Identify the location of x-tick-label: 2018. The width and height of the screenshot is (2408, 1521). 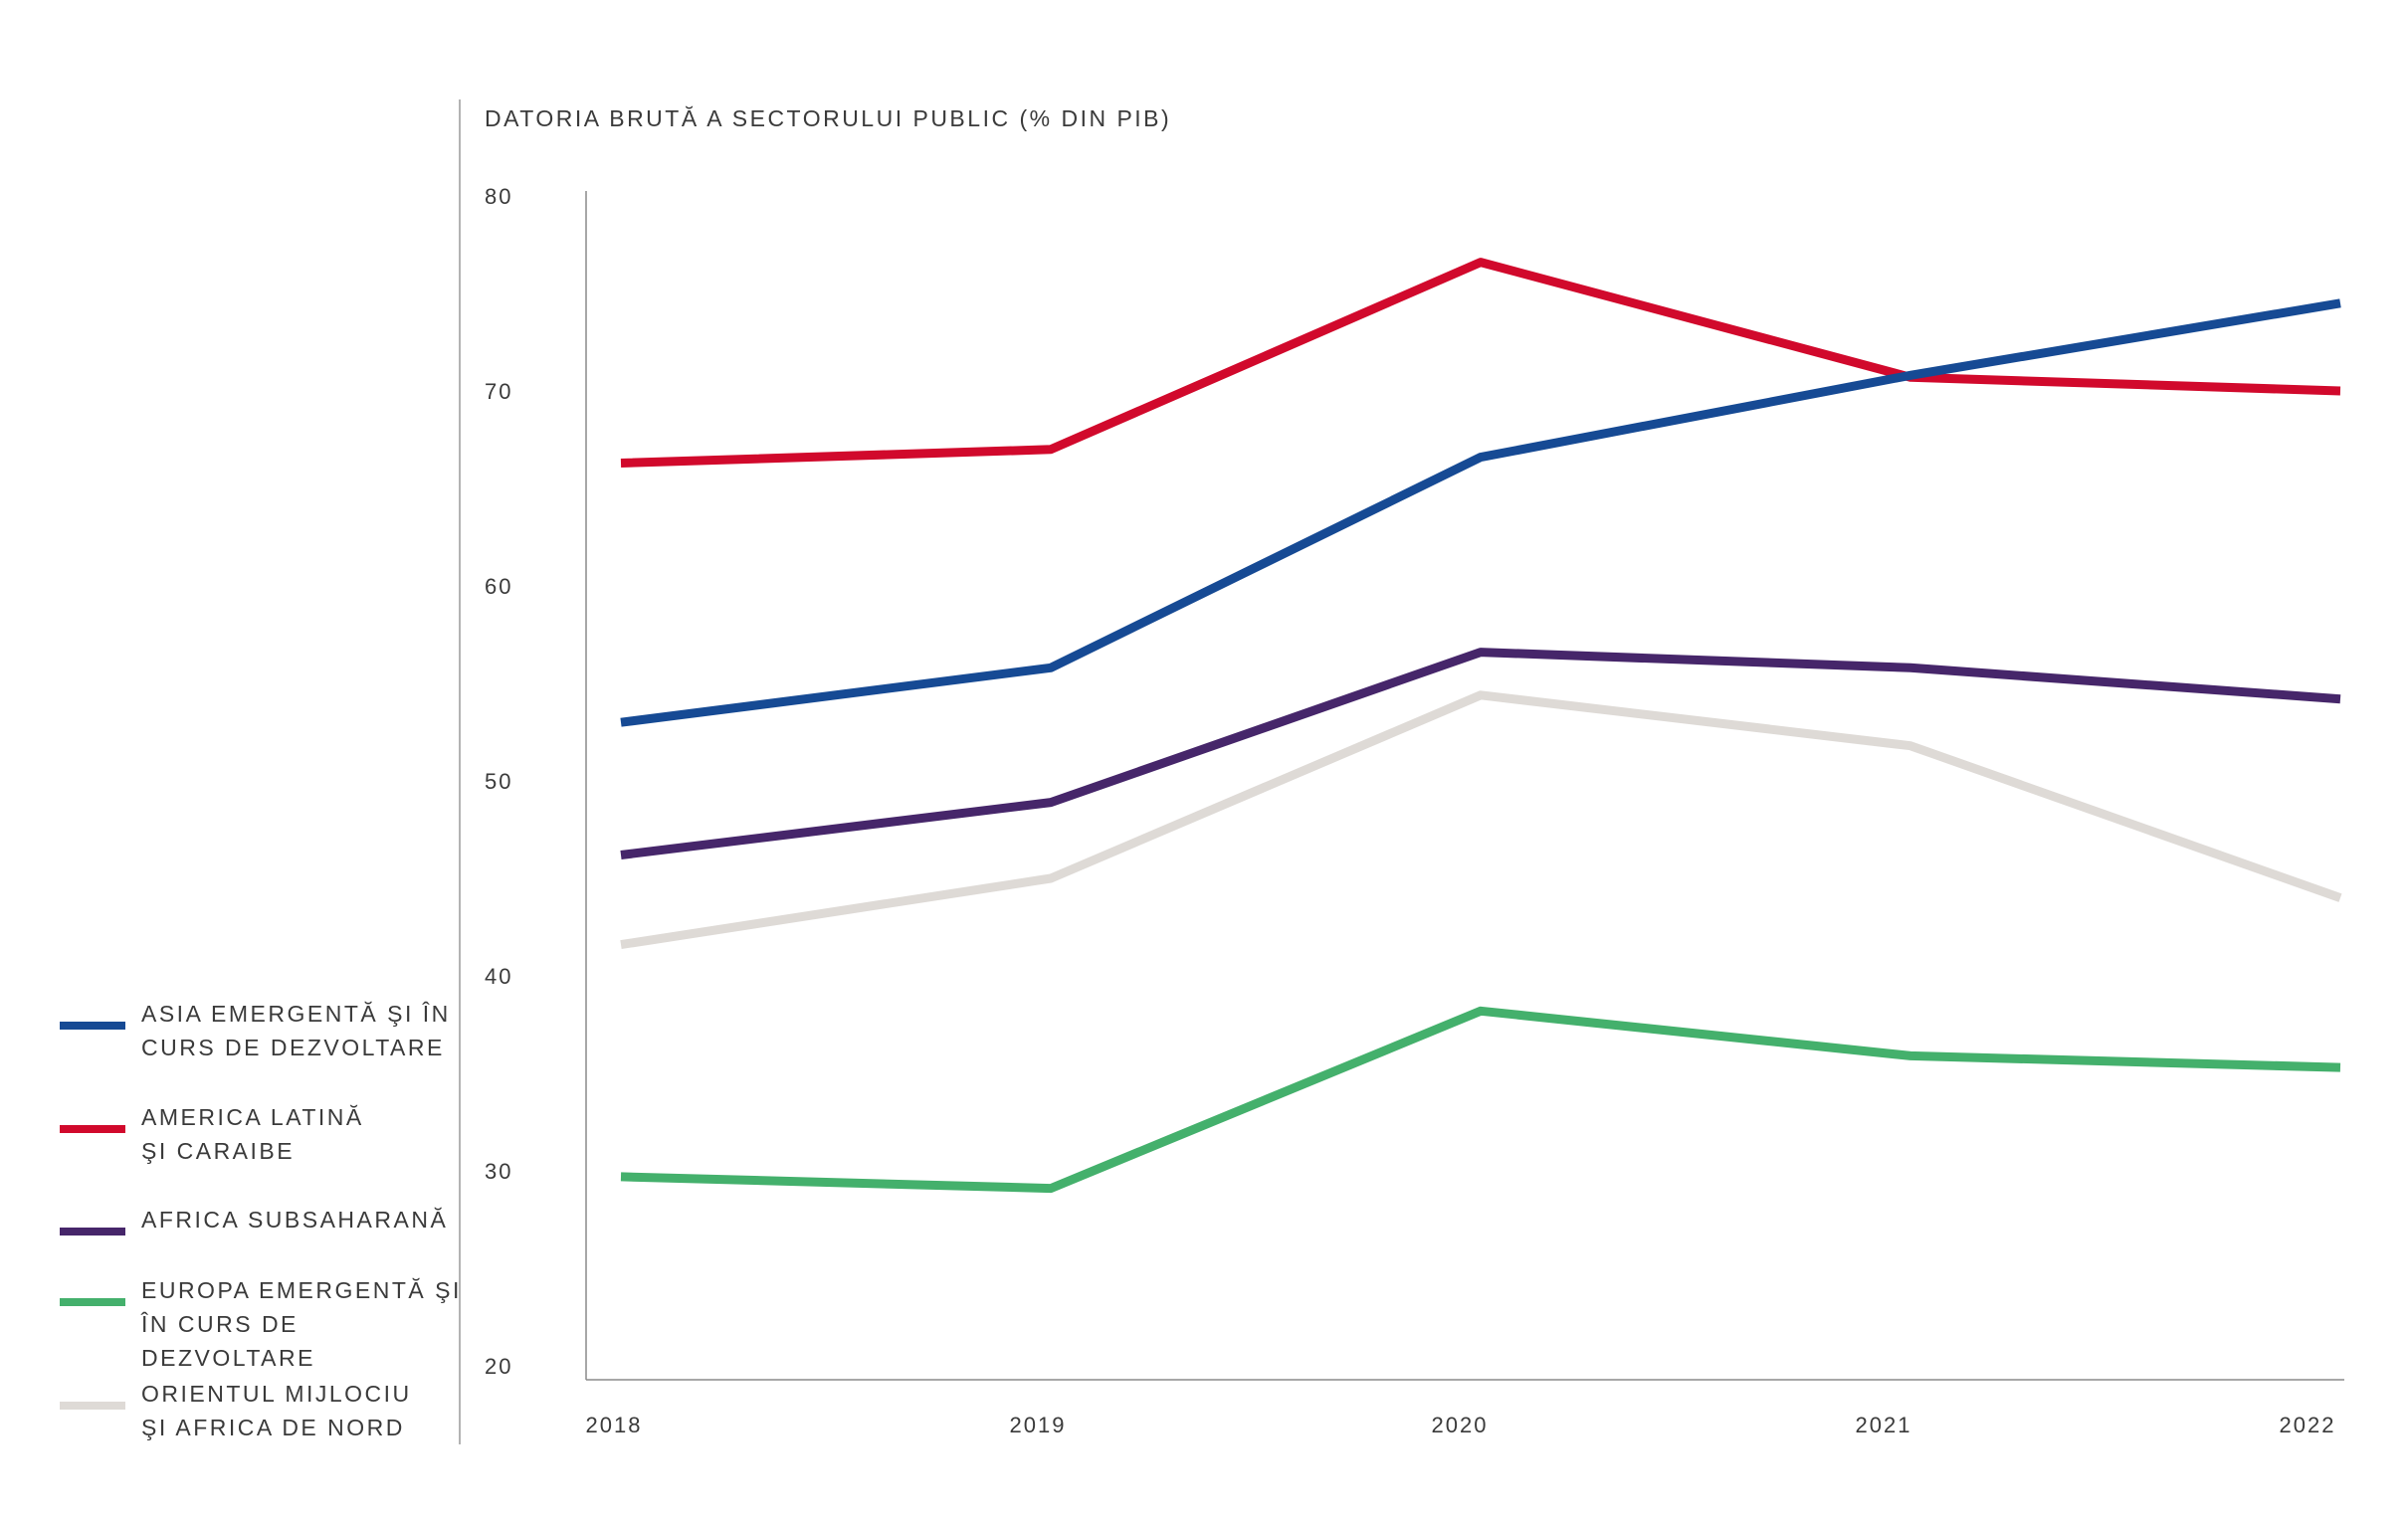
(615, 1425).